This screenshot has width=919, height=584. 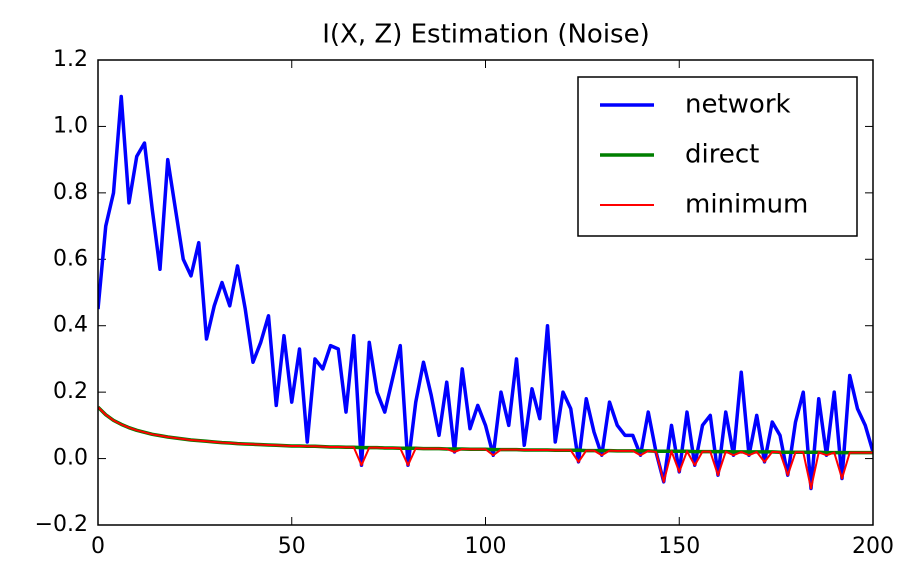 I want to click on chart-title: I(X, Z) Estimation (Noise), so click(x=486, y=35).